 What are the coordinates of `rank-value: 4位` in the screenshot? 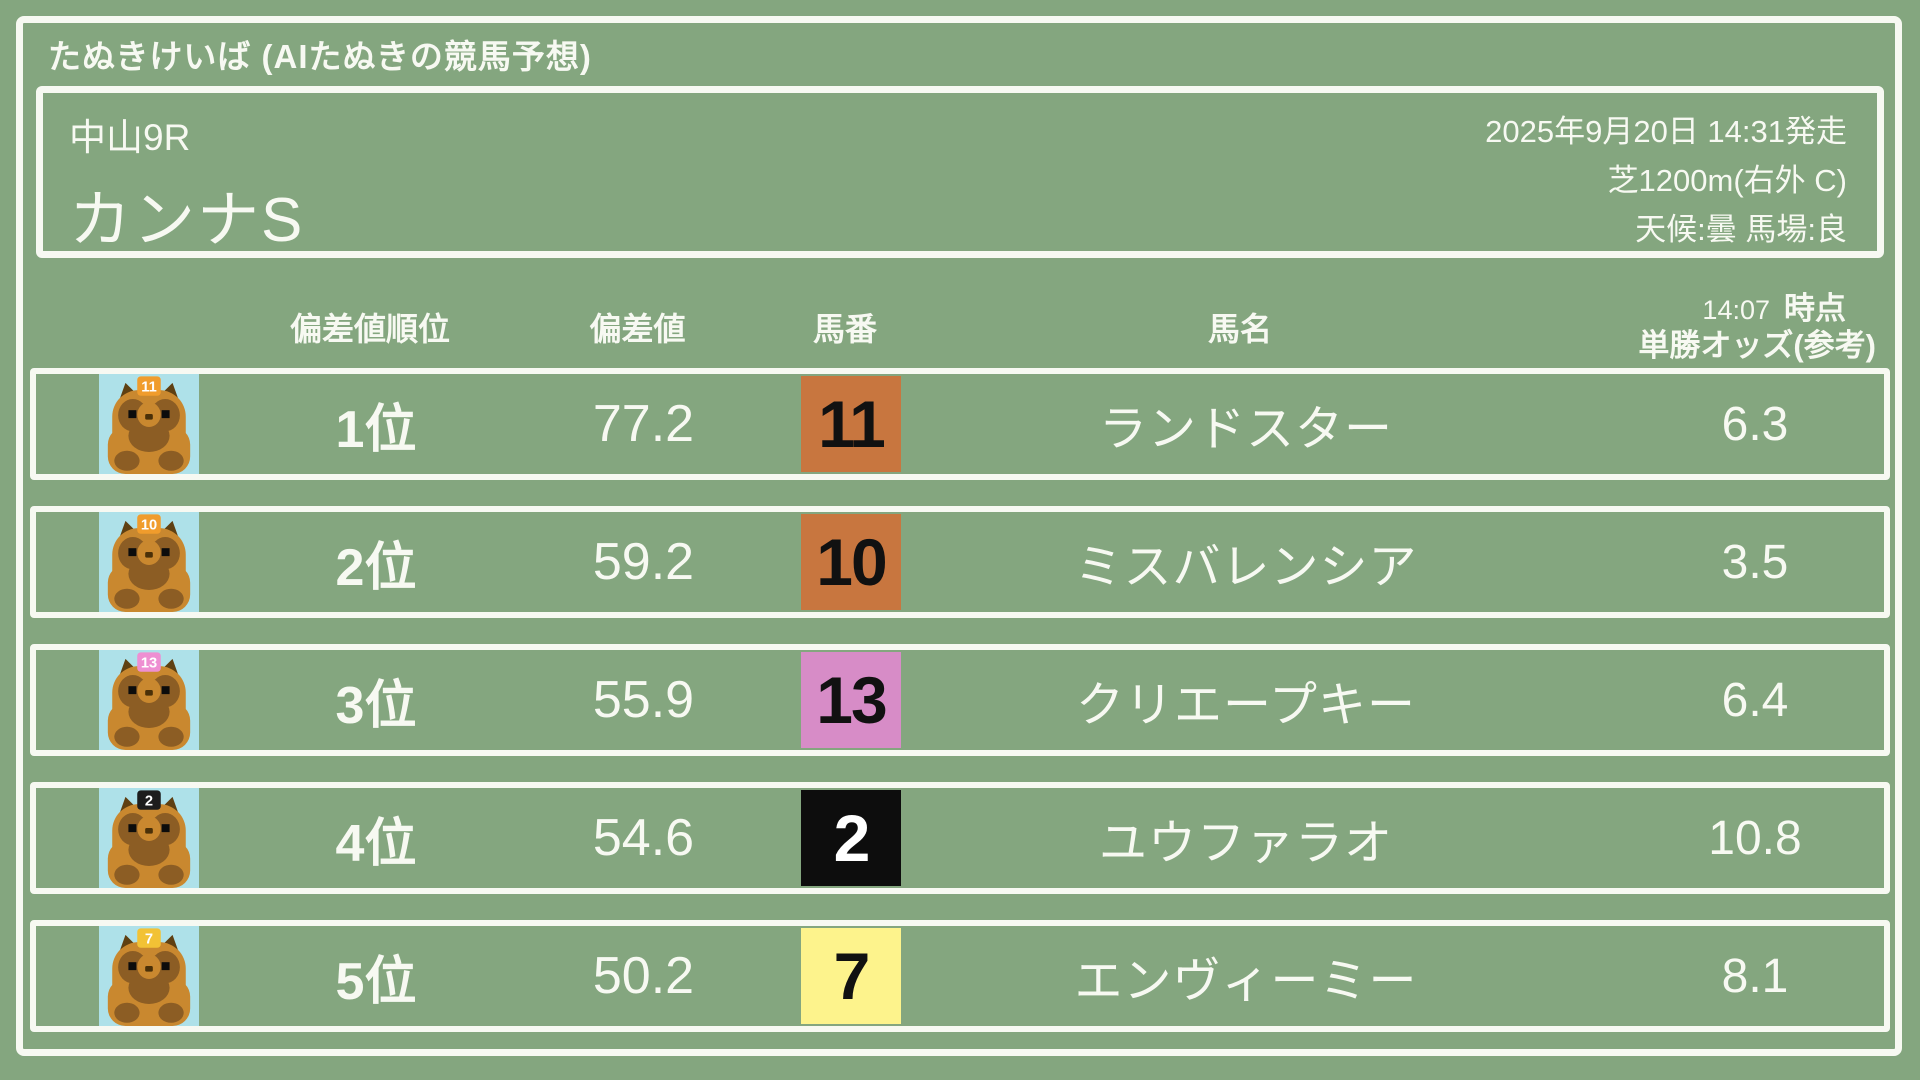 It's located at (376, 843).